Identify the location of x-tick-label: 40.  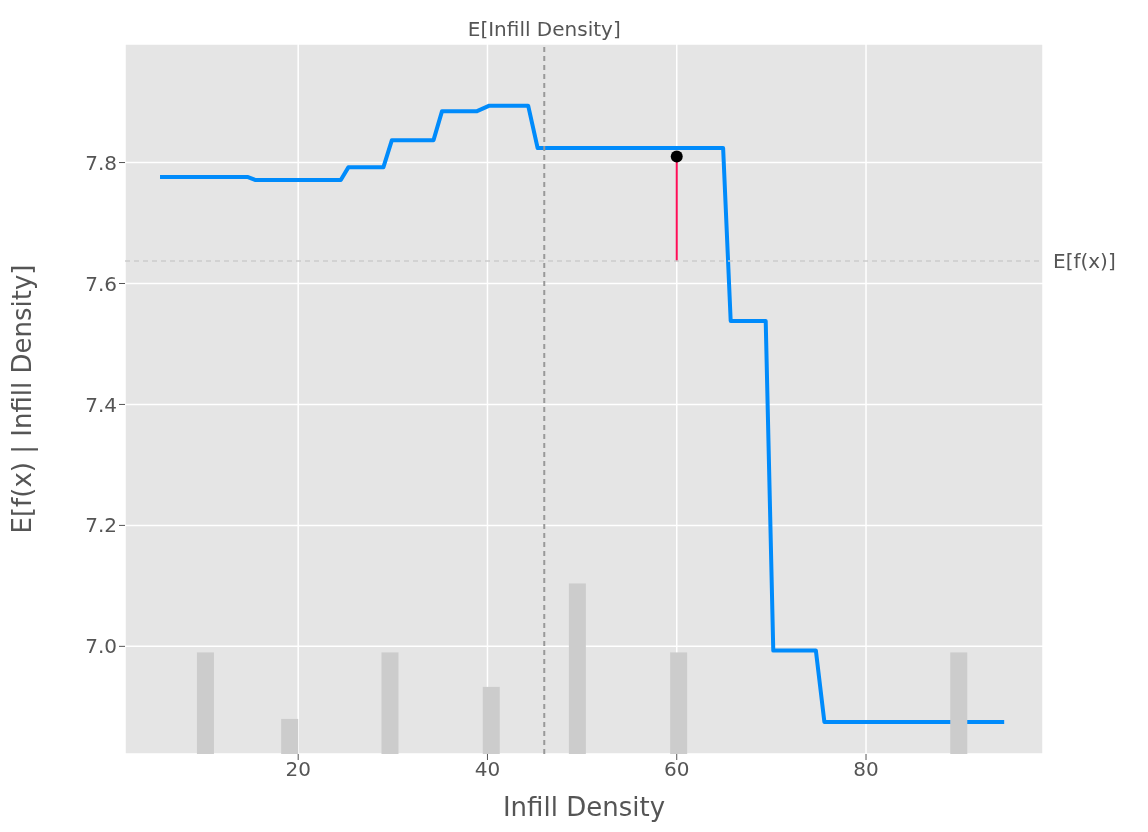
(487, 769).